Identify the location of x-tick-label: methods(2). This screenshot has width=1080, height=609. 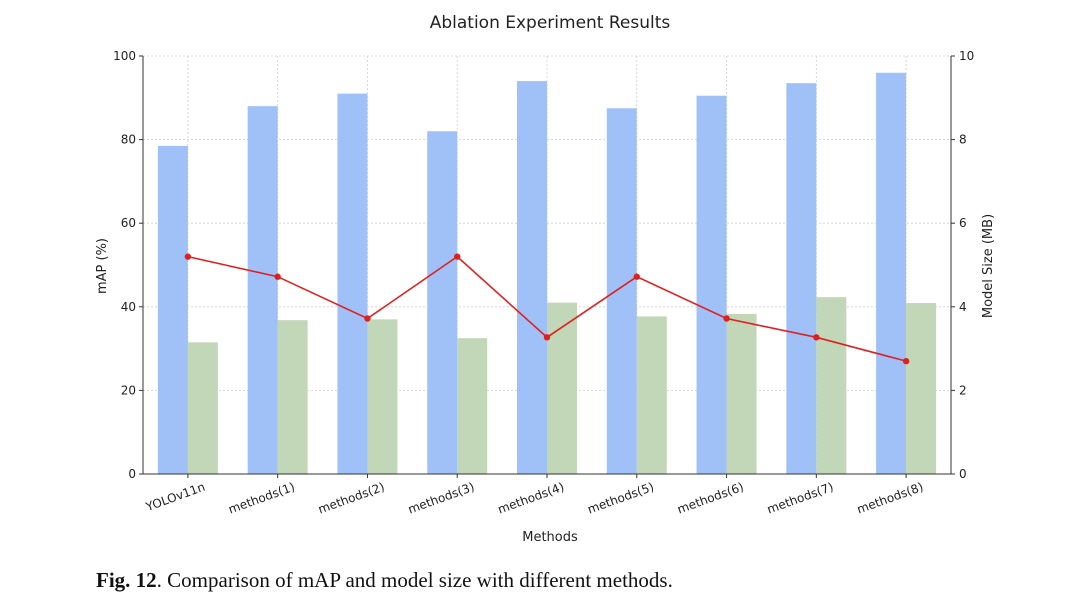
(351, 498).